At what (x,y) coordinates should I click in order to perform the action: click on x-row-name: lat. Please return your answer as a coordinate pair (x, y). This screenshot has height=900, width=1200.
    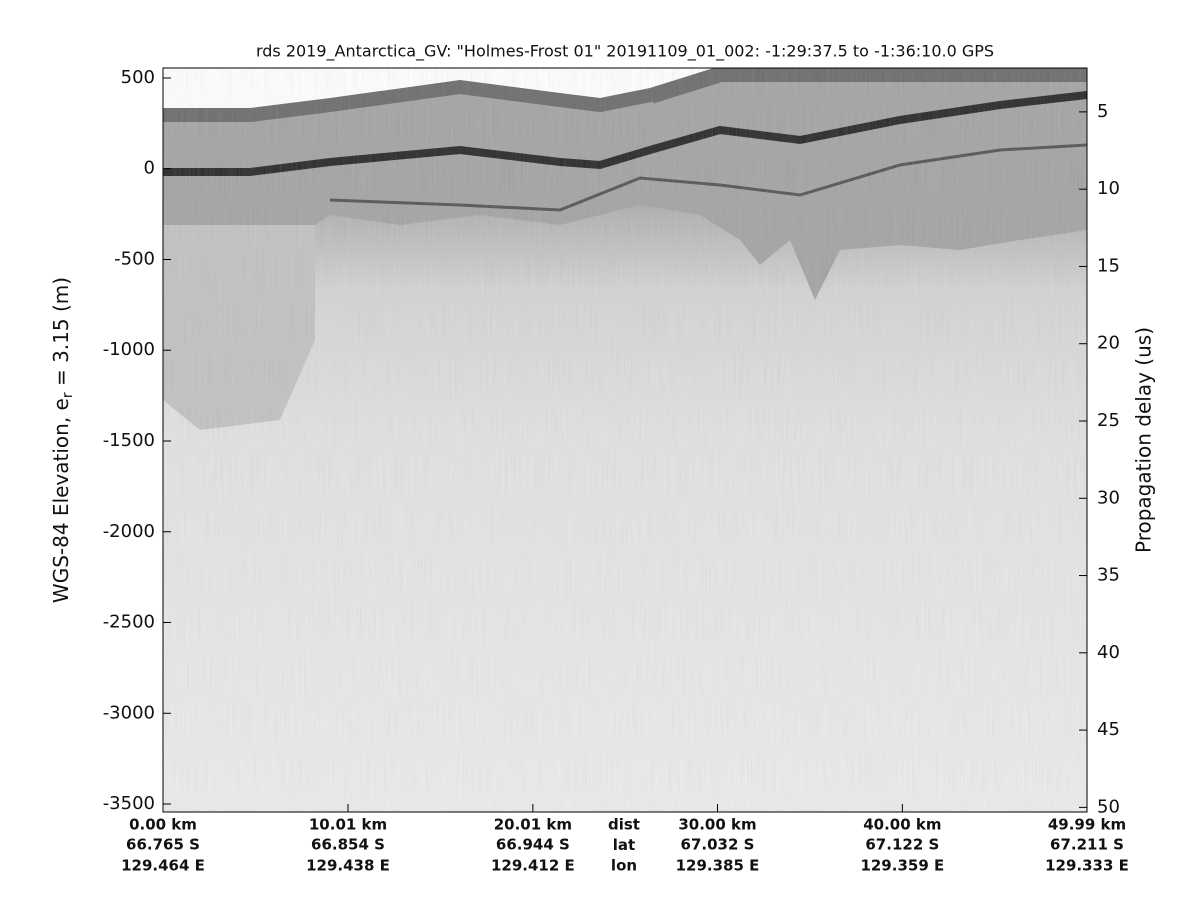
    Looking at the image, I should click on (624, 845).